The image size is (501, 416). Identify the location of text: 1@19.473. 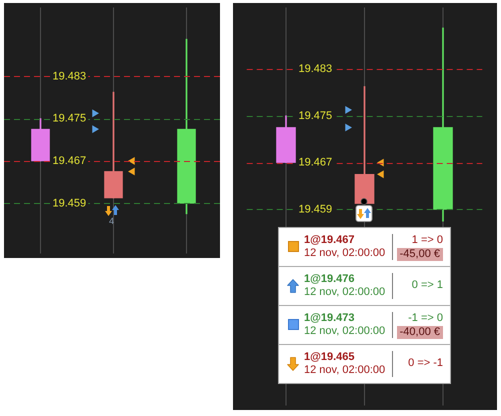
(329, 318).